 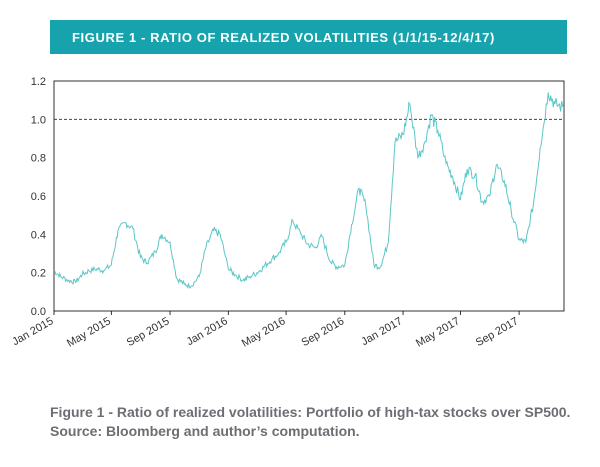 I want to click on y-tick-label: 1.2, so click(x=38, y=82).